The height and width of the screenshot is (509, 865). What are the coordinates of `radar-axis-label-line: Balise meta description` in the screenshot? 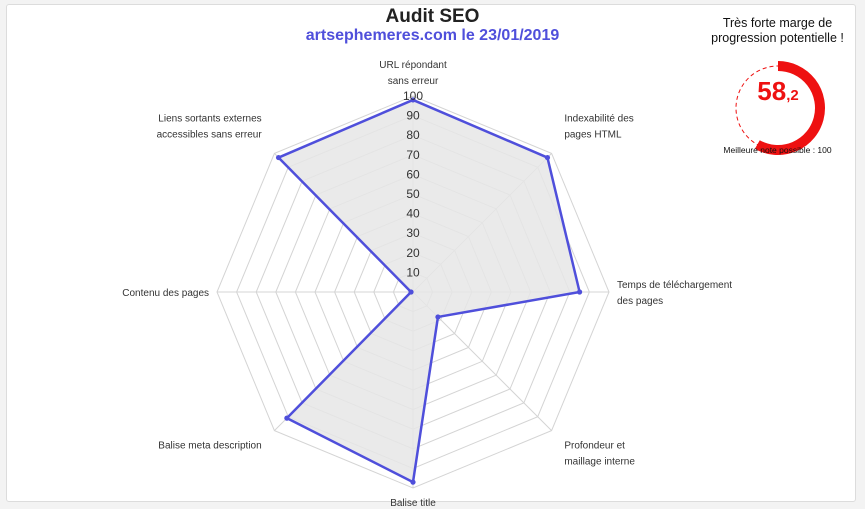 It's located at (209, 446).